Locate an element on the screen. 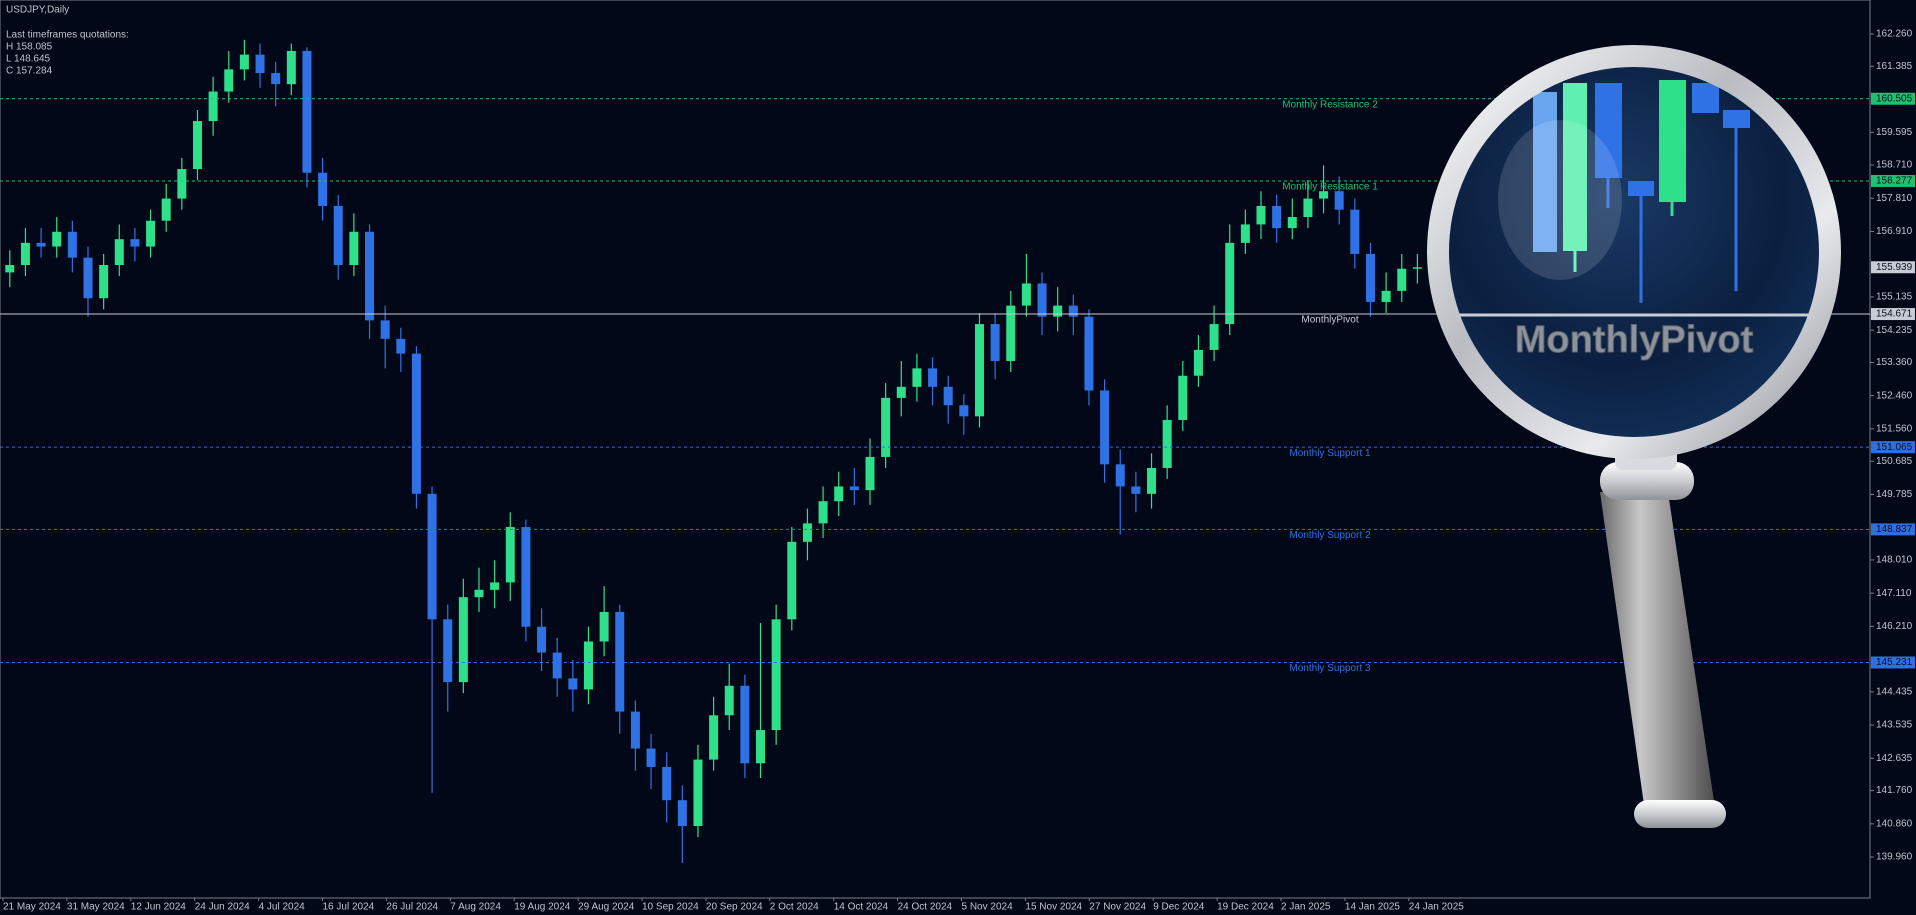  lens-label: MonthlyPivot is located at coordinates (1634, 340).